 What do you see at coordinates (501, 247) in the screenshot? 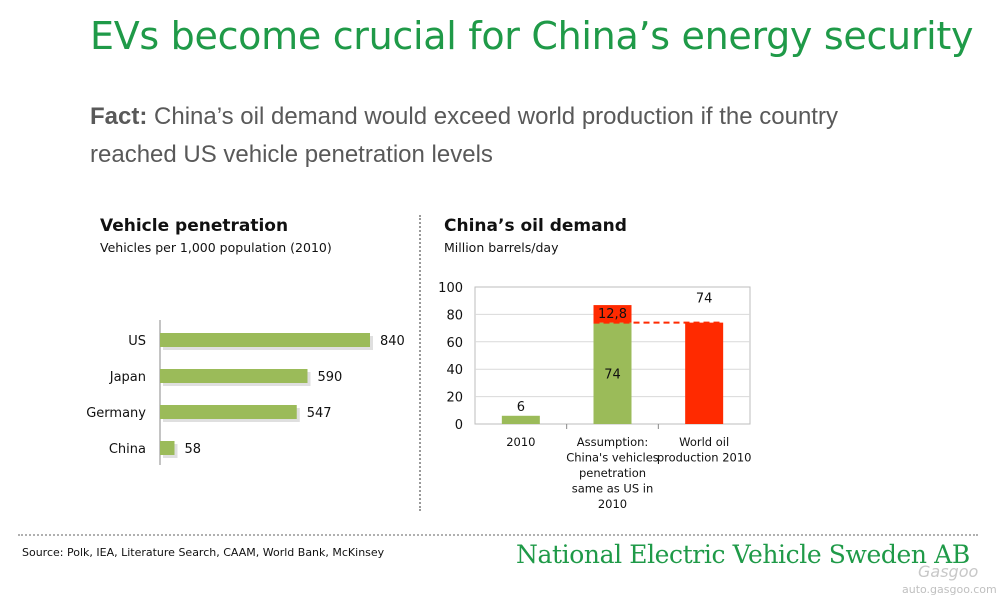
I see `right-chart-subtitle: Million barrels/day` at bounding box center [501, 247].